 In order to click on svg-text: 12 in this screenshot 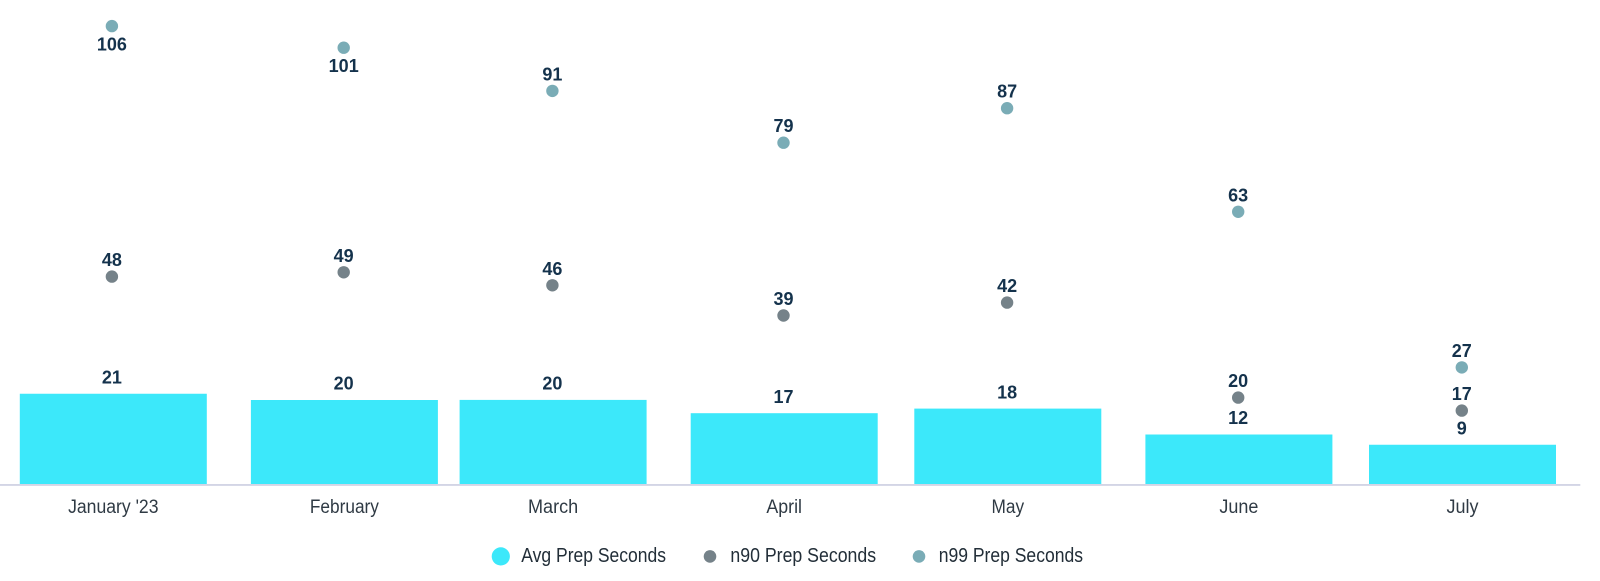, I will do `click(1238, 418)`.